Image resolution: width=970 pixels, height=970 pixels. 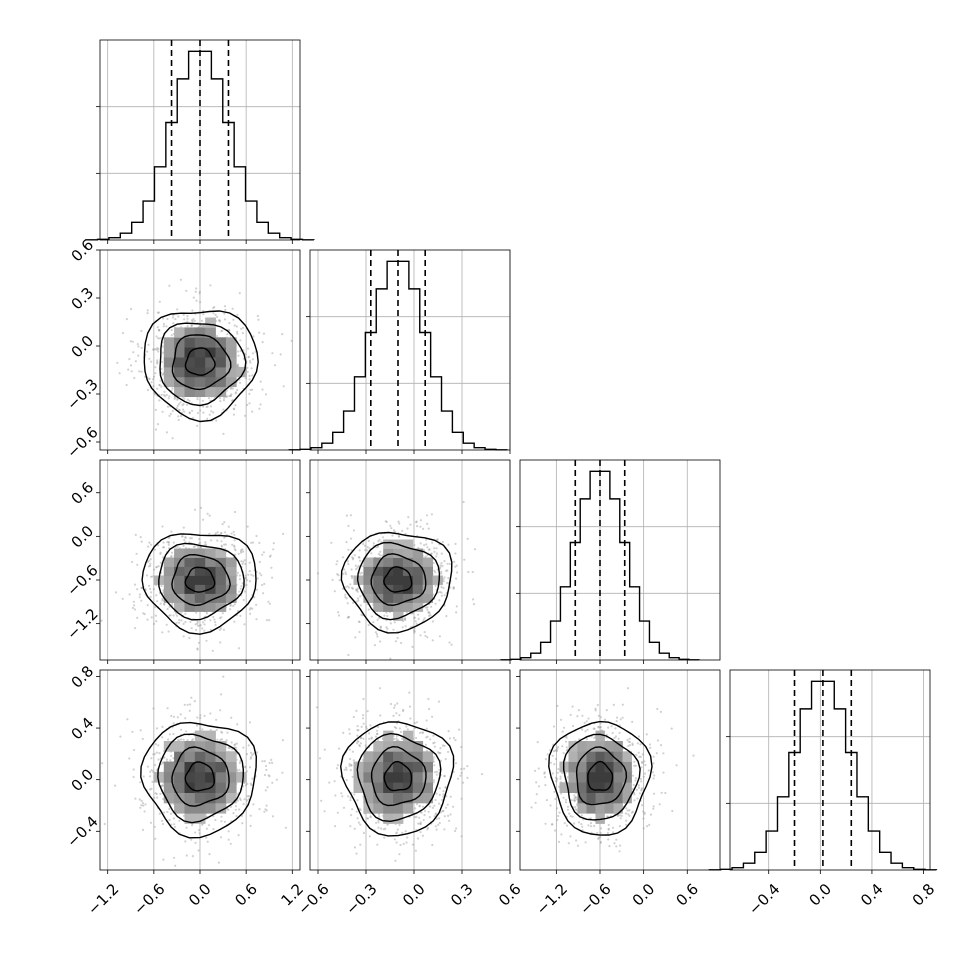 I want to click on density-contour, so click(x=201, y=362).